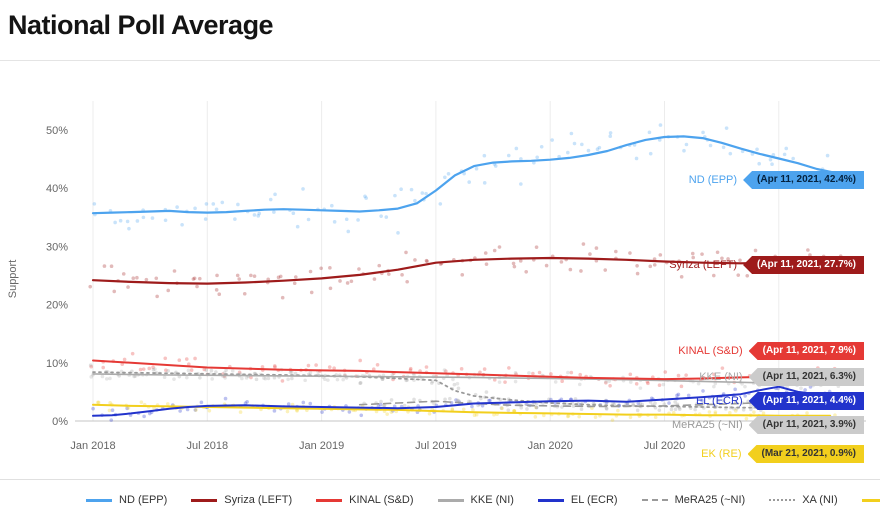 This screenshot has width=880, height=521. I want to click on series-line-nd-epp, so click(467, 175).